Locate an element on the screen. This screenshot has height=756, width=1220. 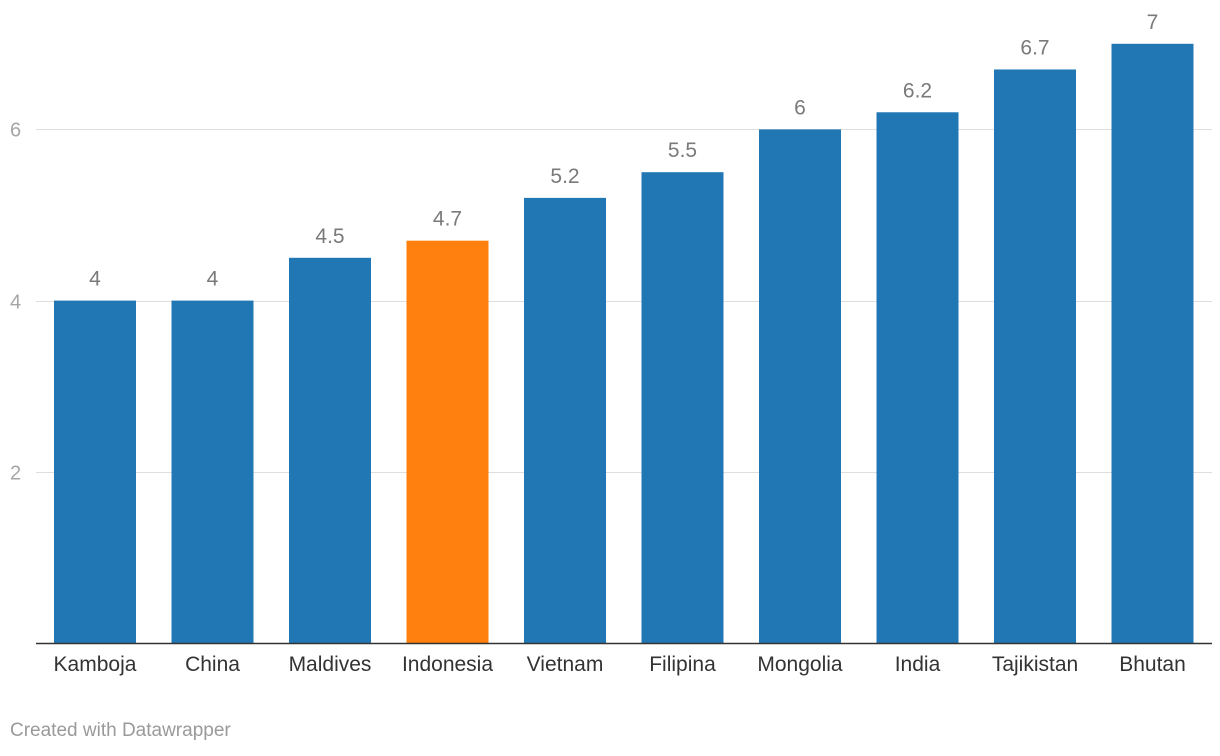
footer-credit: Created with Datawrapper is located at coordinates (120, 730).